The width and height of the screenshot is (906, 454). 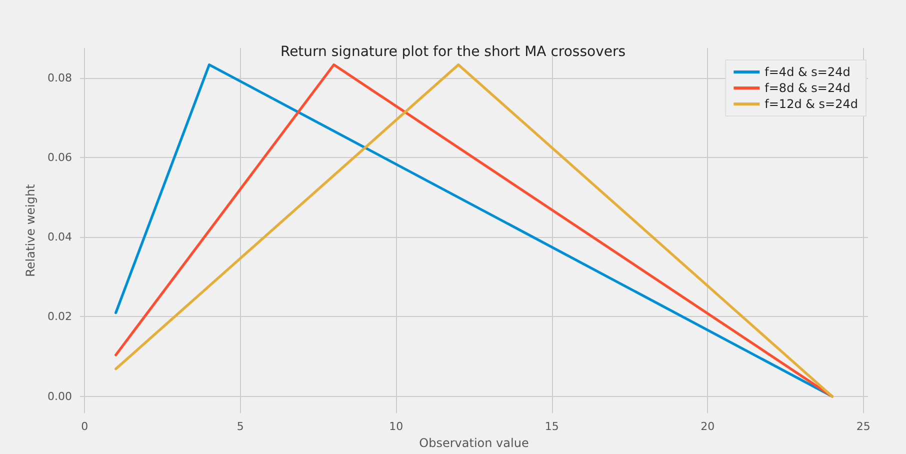 What do you see at coordinates (811, 104) in the screenshot?
I see `legend-label: f=12d & s=24d` at bounding box center [811, 104].